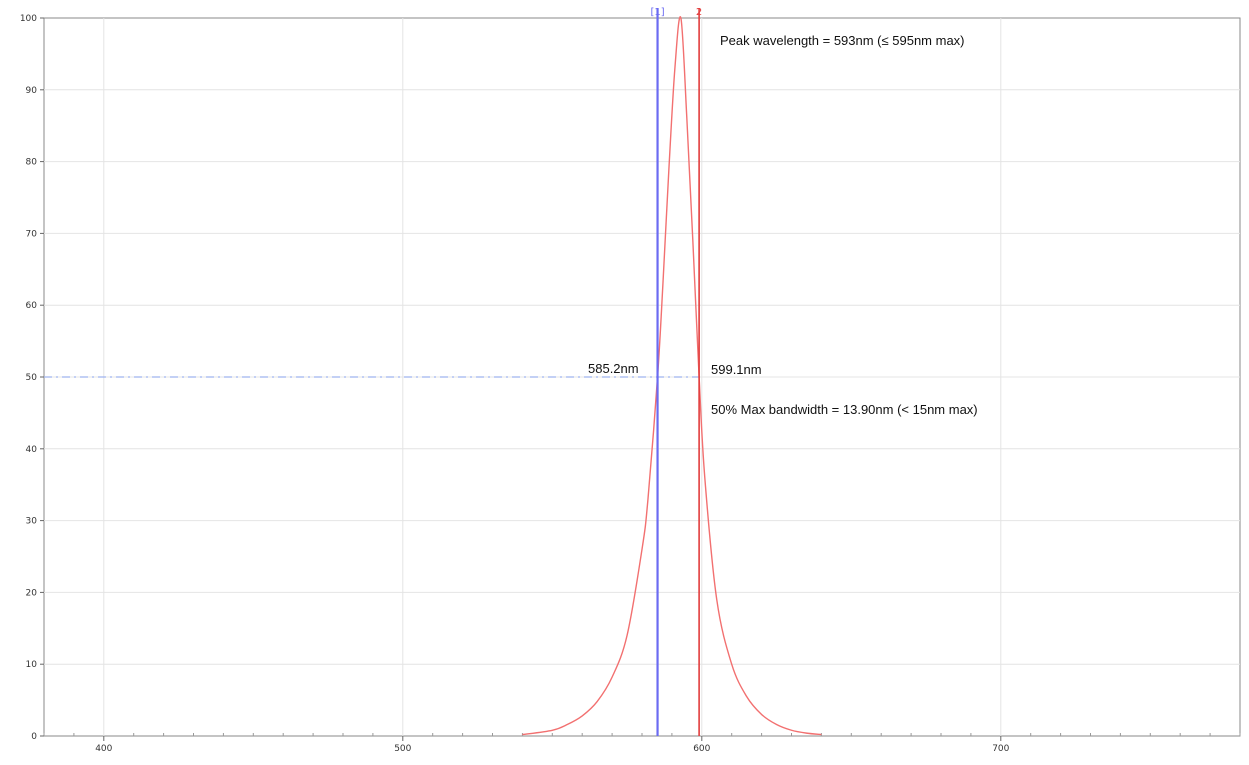 This screenshot has width=1249, height=765. I want to click on bandwidth-annotation: 50% Max bandwidth = 13.90nm (< 15nm max), so click(844, 409).